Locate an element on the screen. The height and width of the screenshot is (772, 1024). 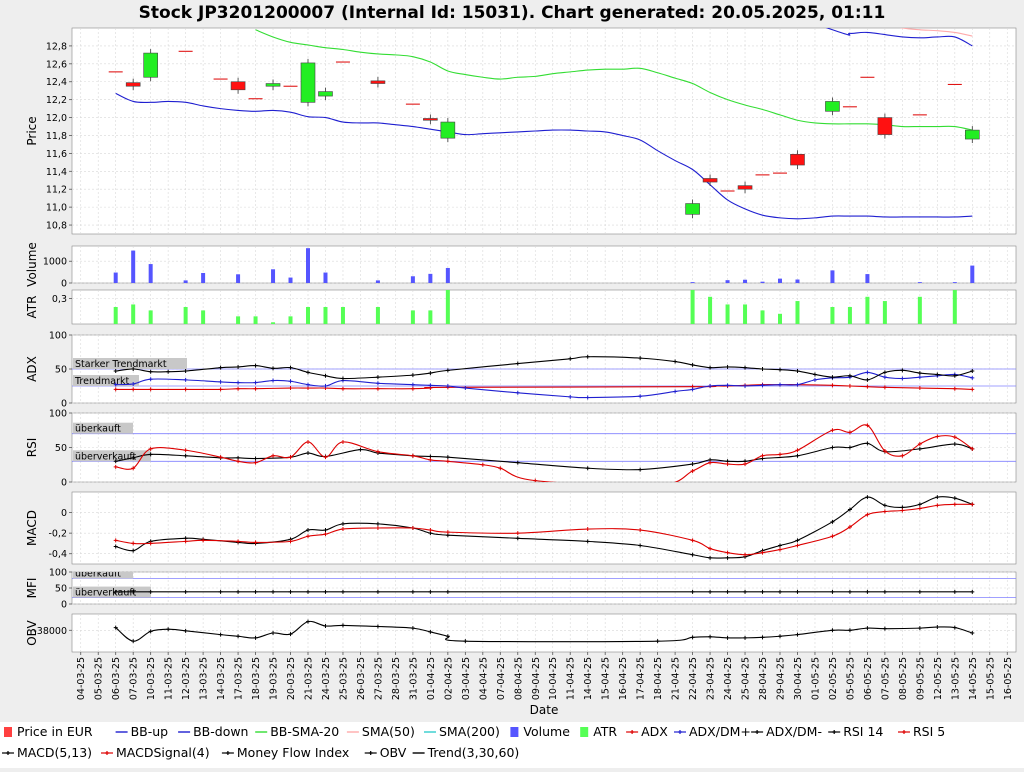
legend-label: Trend(3,30,60) is located at coordinates (473, 752).